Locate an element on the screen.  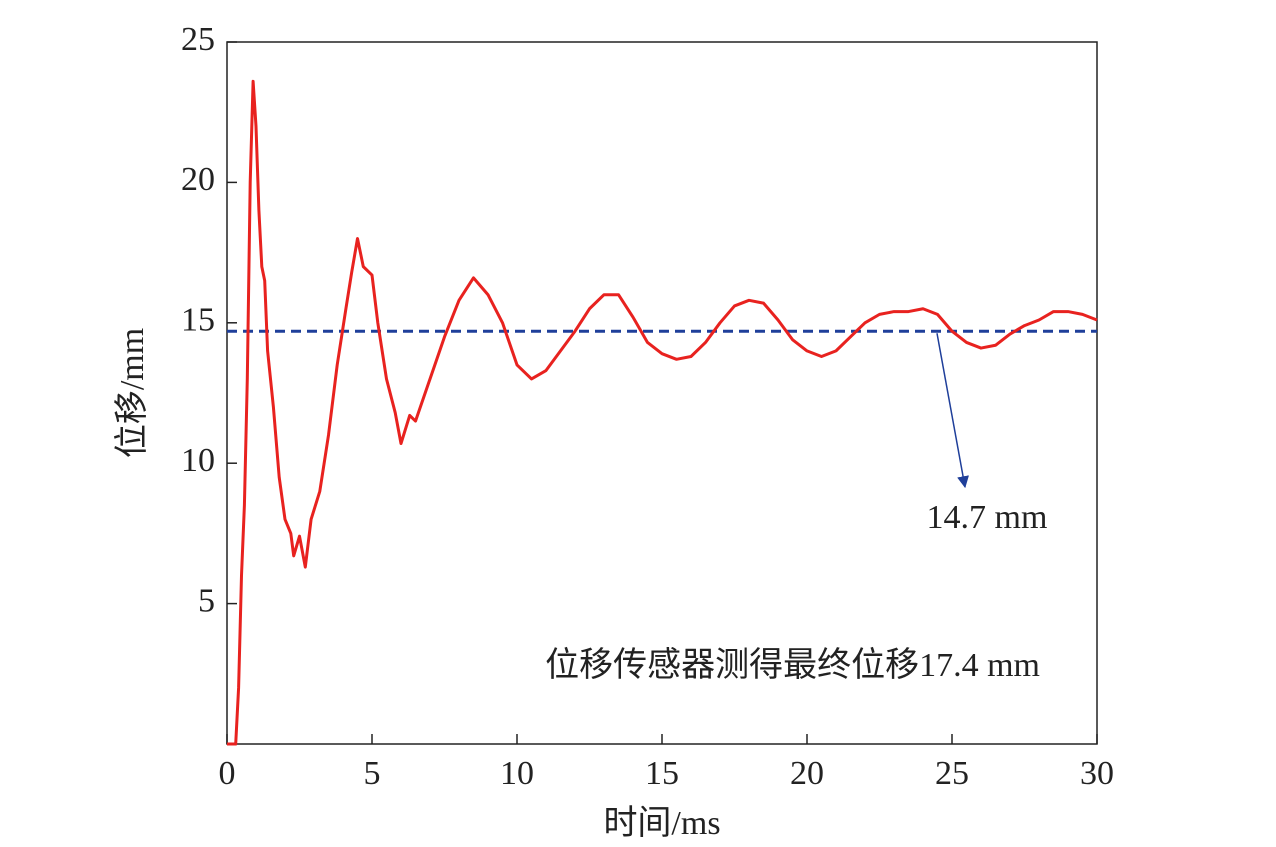
x-axis-label: 时间/ms is located at coordinates (661, 823).